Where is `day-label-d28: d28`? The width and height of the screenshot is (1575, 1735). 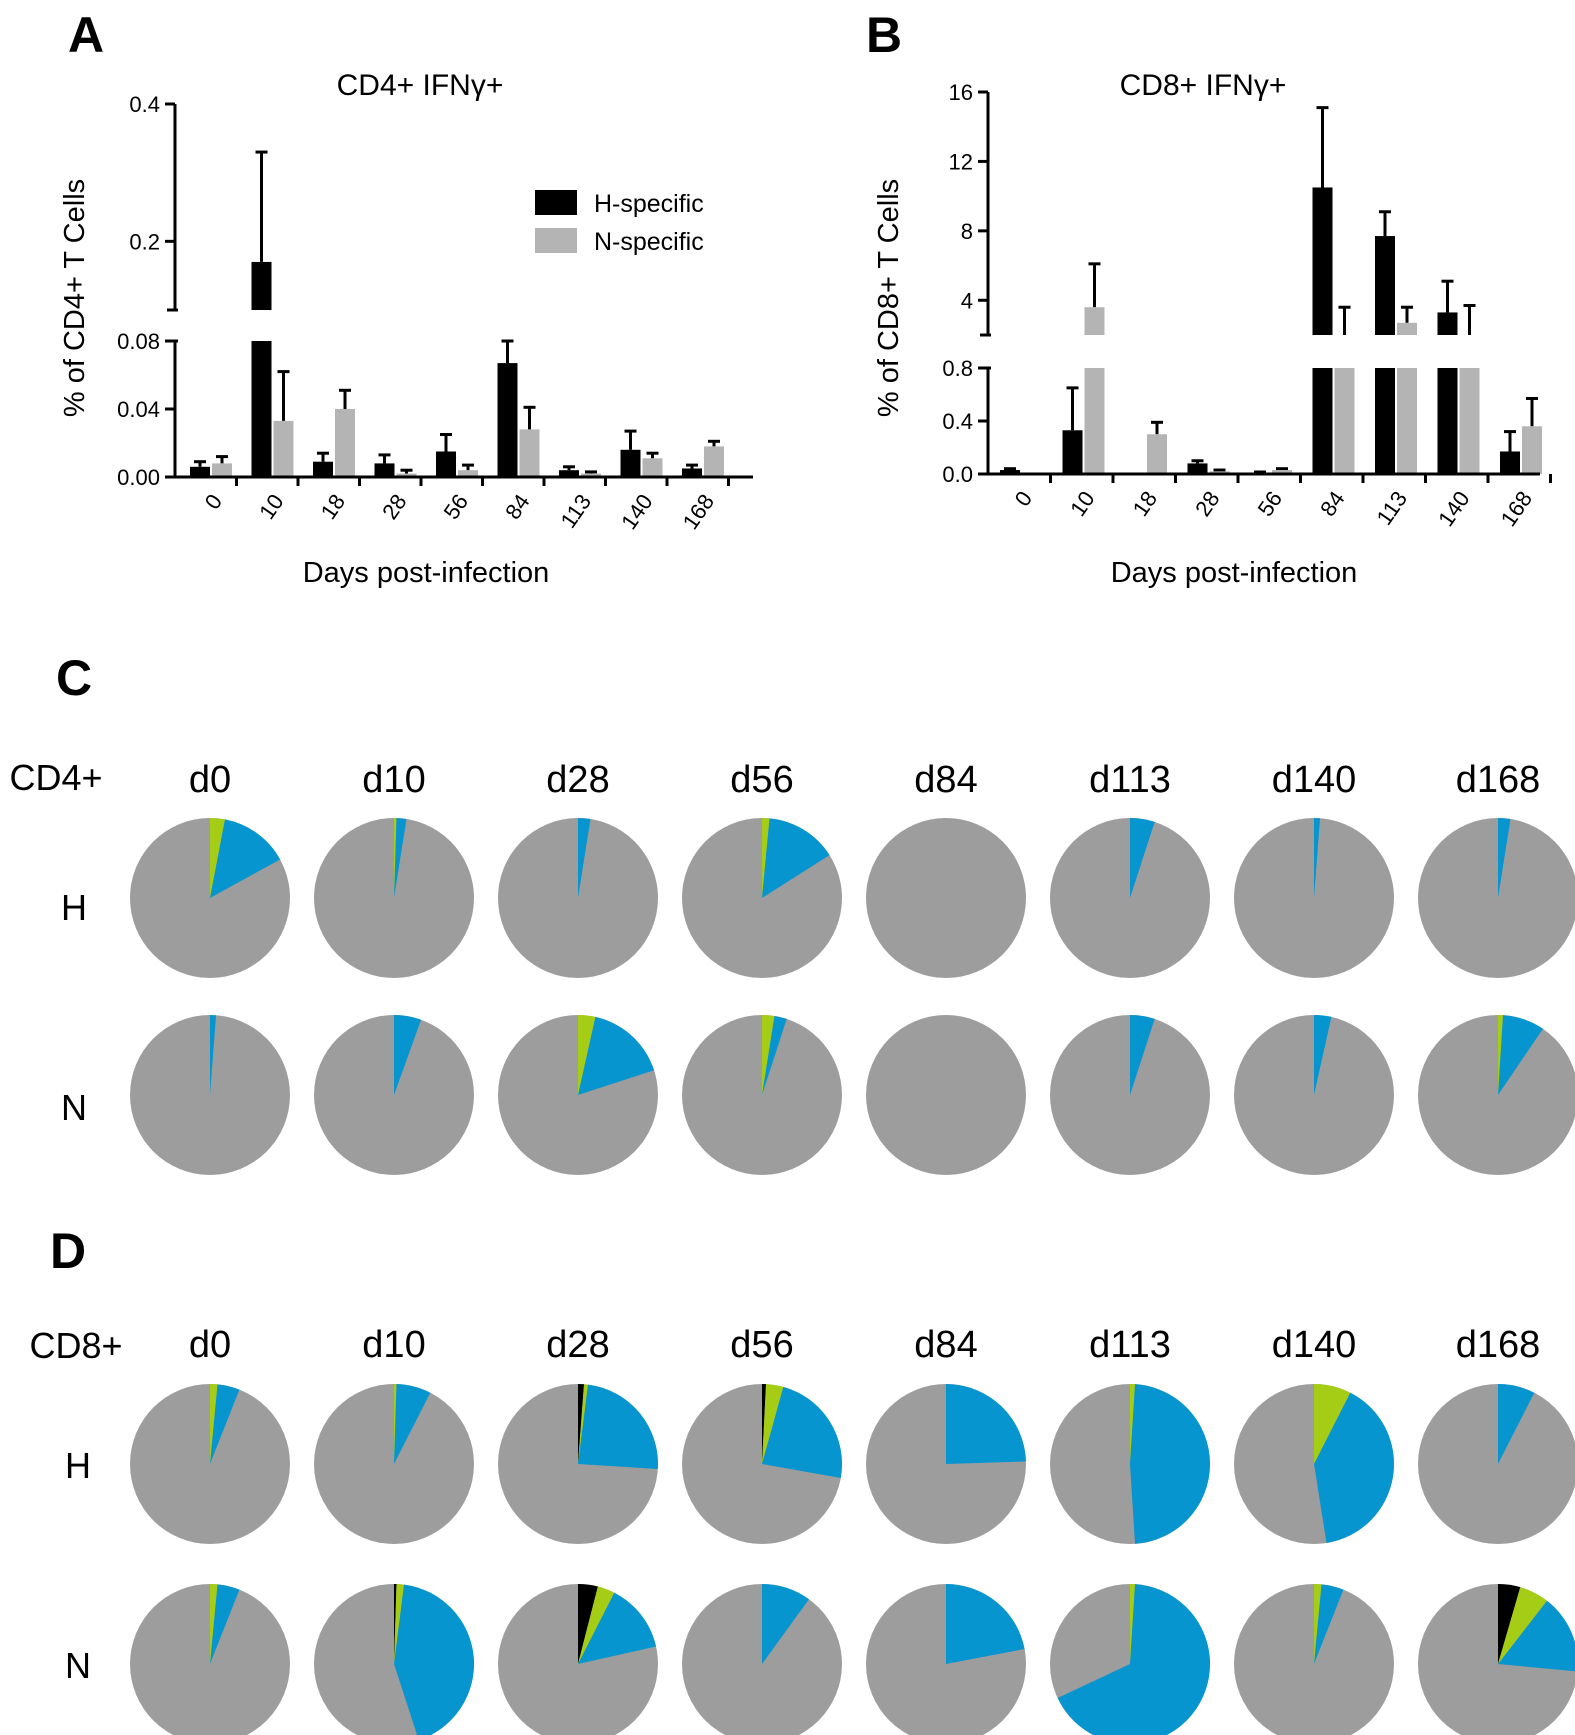 day-label-d28: d28 is located at coordinates (577, 780).